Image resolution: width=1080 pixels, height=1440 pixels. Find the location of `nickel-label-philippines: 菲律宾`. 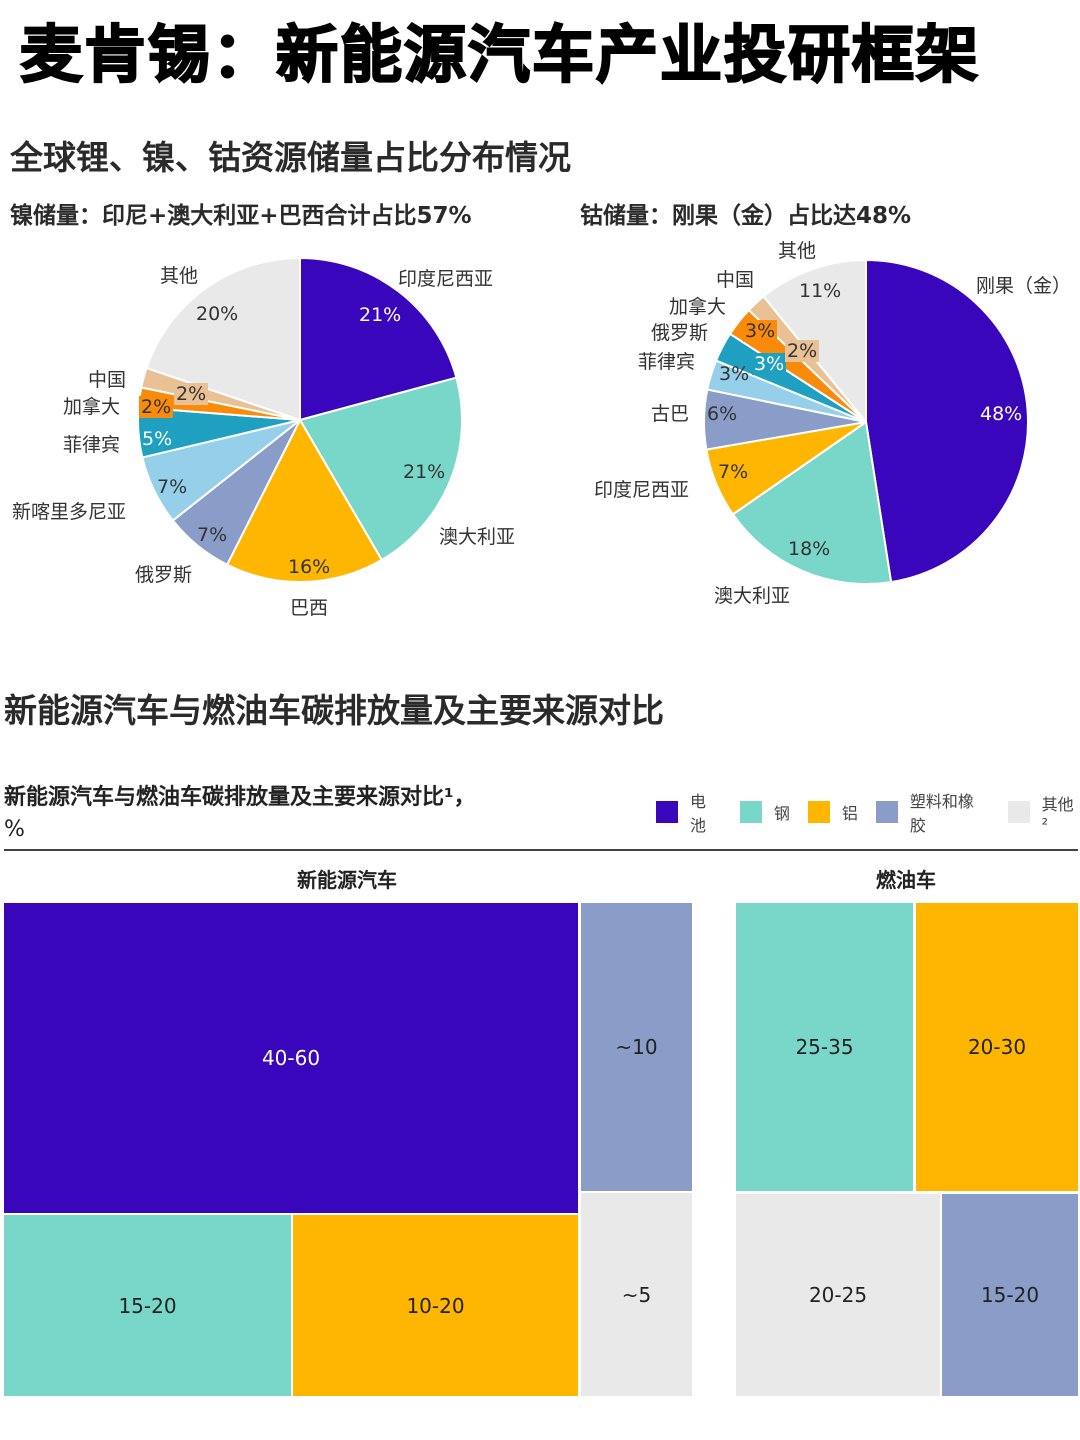

nickel-label-philippines: 菲律宾 is located at coordinates (92, 445).